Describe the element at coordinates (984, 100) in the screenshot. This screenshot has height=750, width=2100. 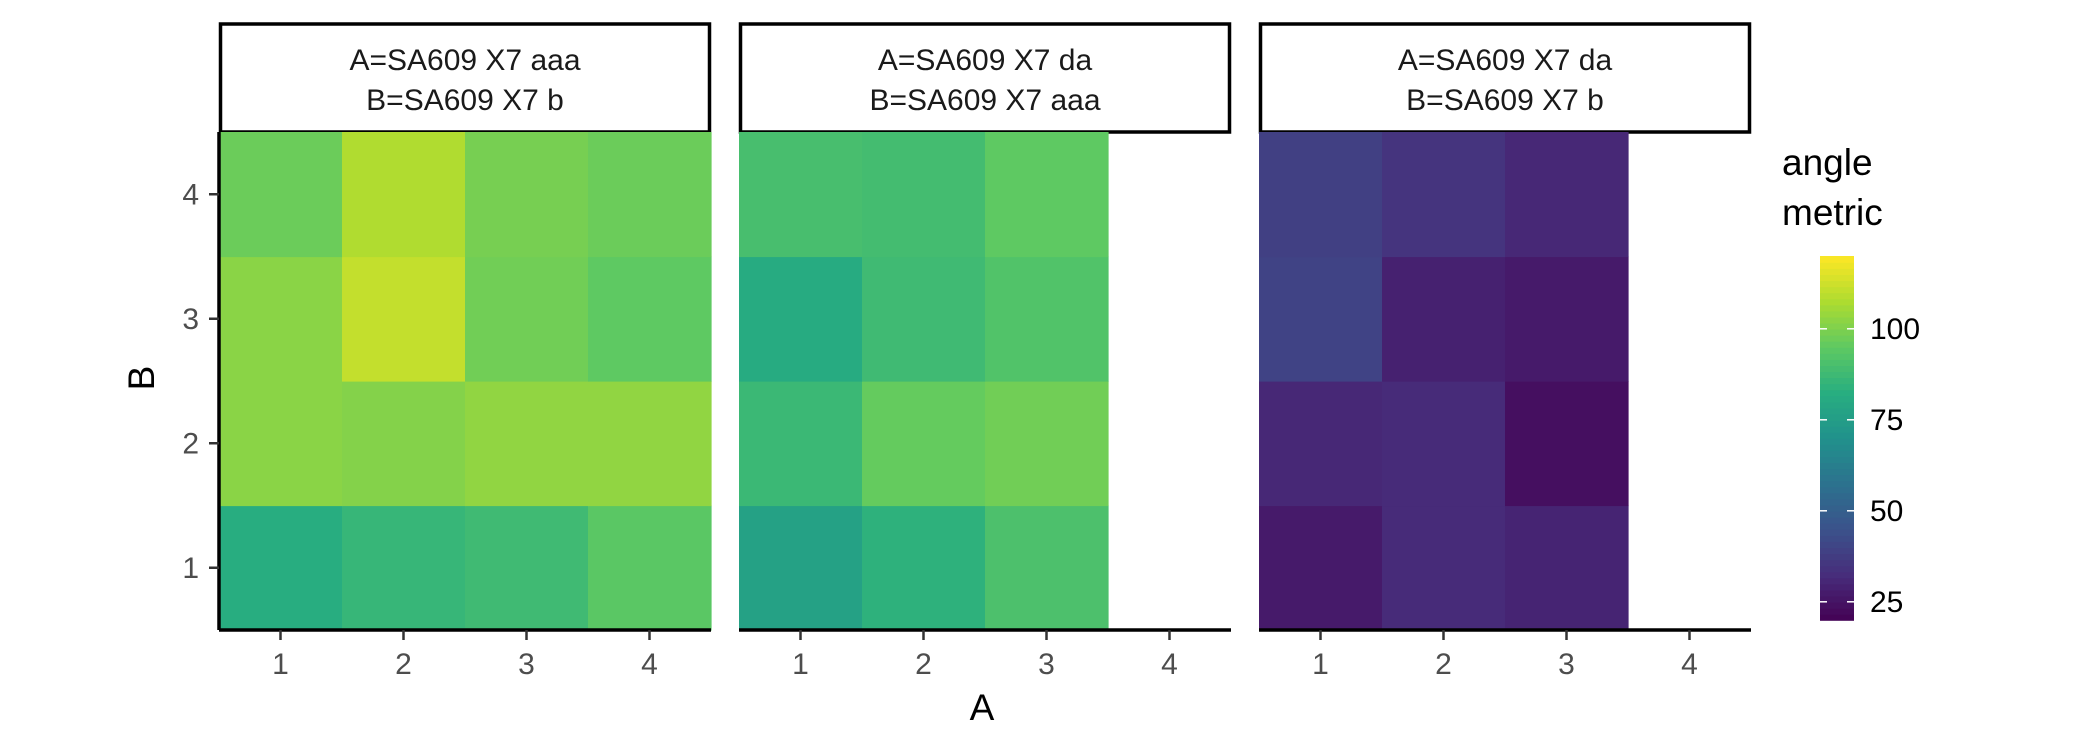
I see `facet-strip-label: B=SA609 X7 aaa` at that location.